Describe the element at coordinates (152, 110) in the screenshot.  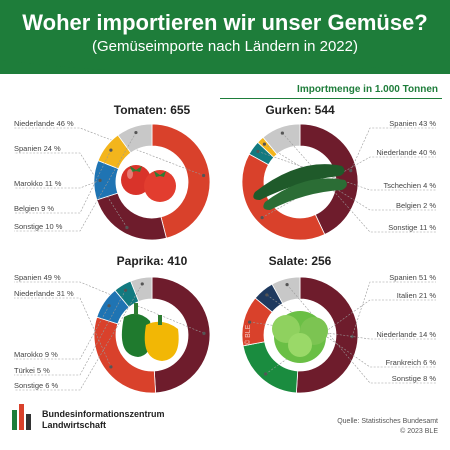
I see `chart-title: Tomaten: 655` at that location.